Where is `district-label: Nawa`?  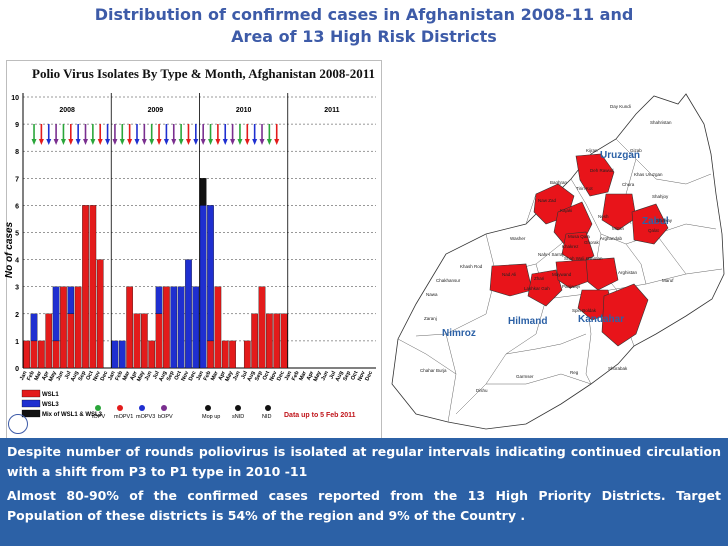 district-label: Nawa is located at coordinates (432, 294).